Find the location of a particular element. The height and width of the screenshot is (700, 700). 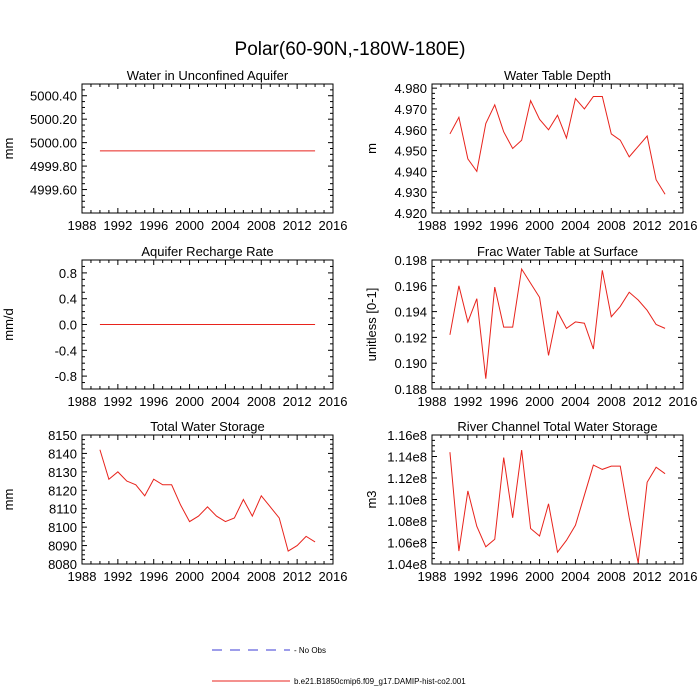

y-axis-label: m3 is located at coordinates (371, 499).